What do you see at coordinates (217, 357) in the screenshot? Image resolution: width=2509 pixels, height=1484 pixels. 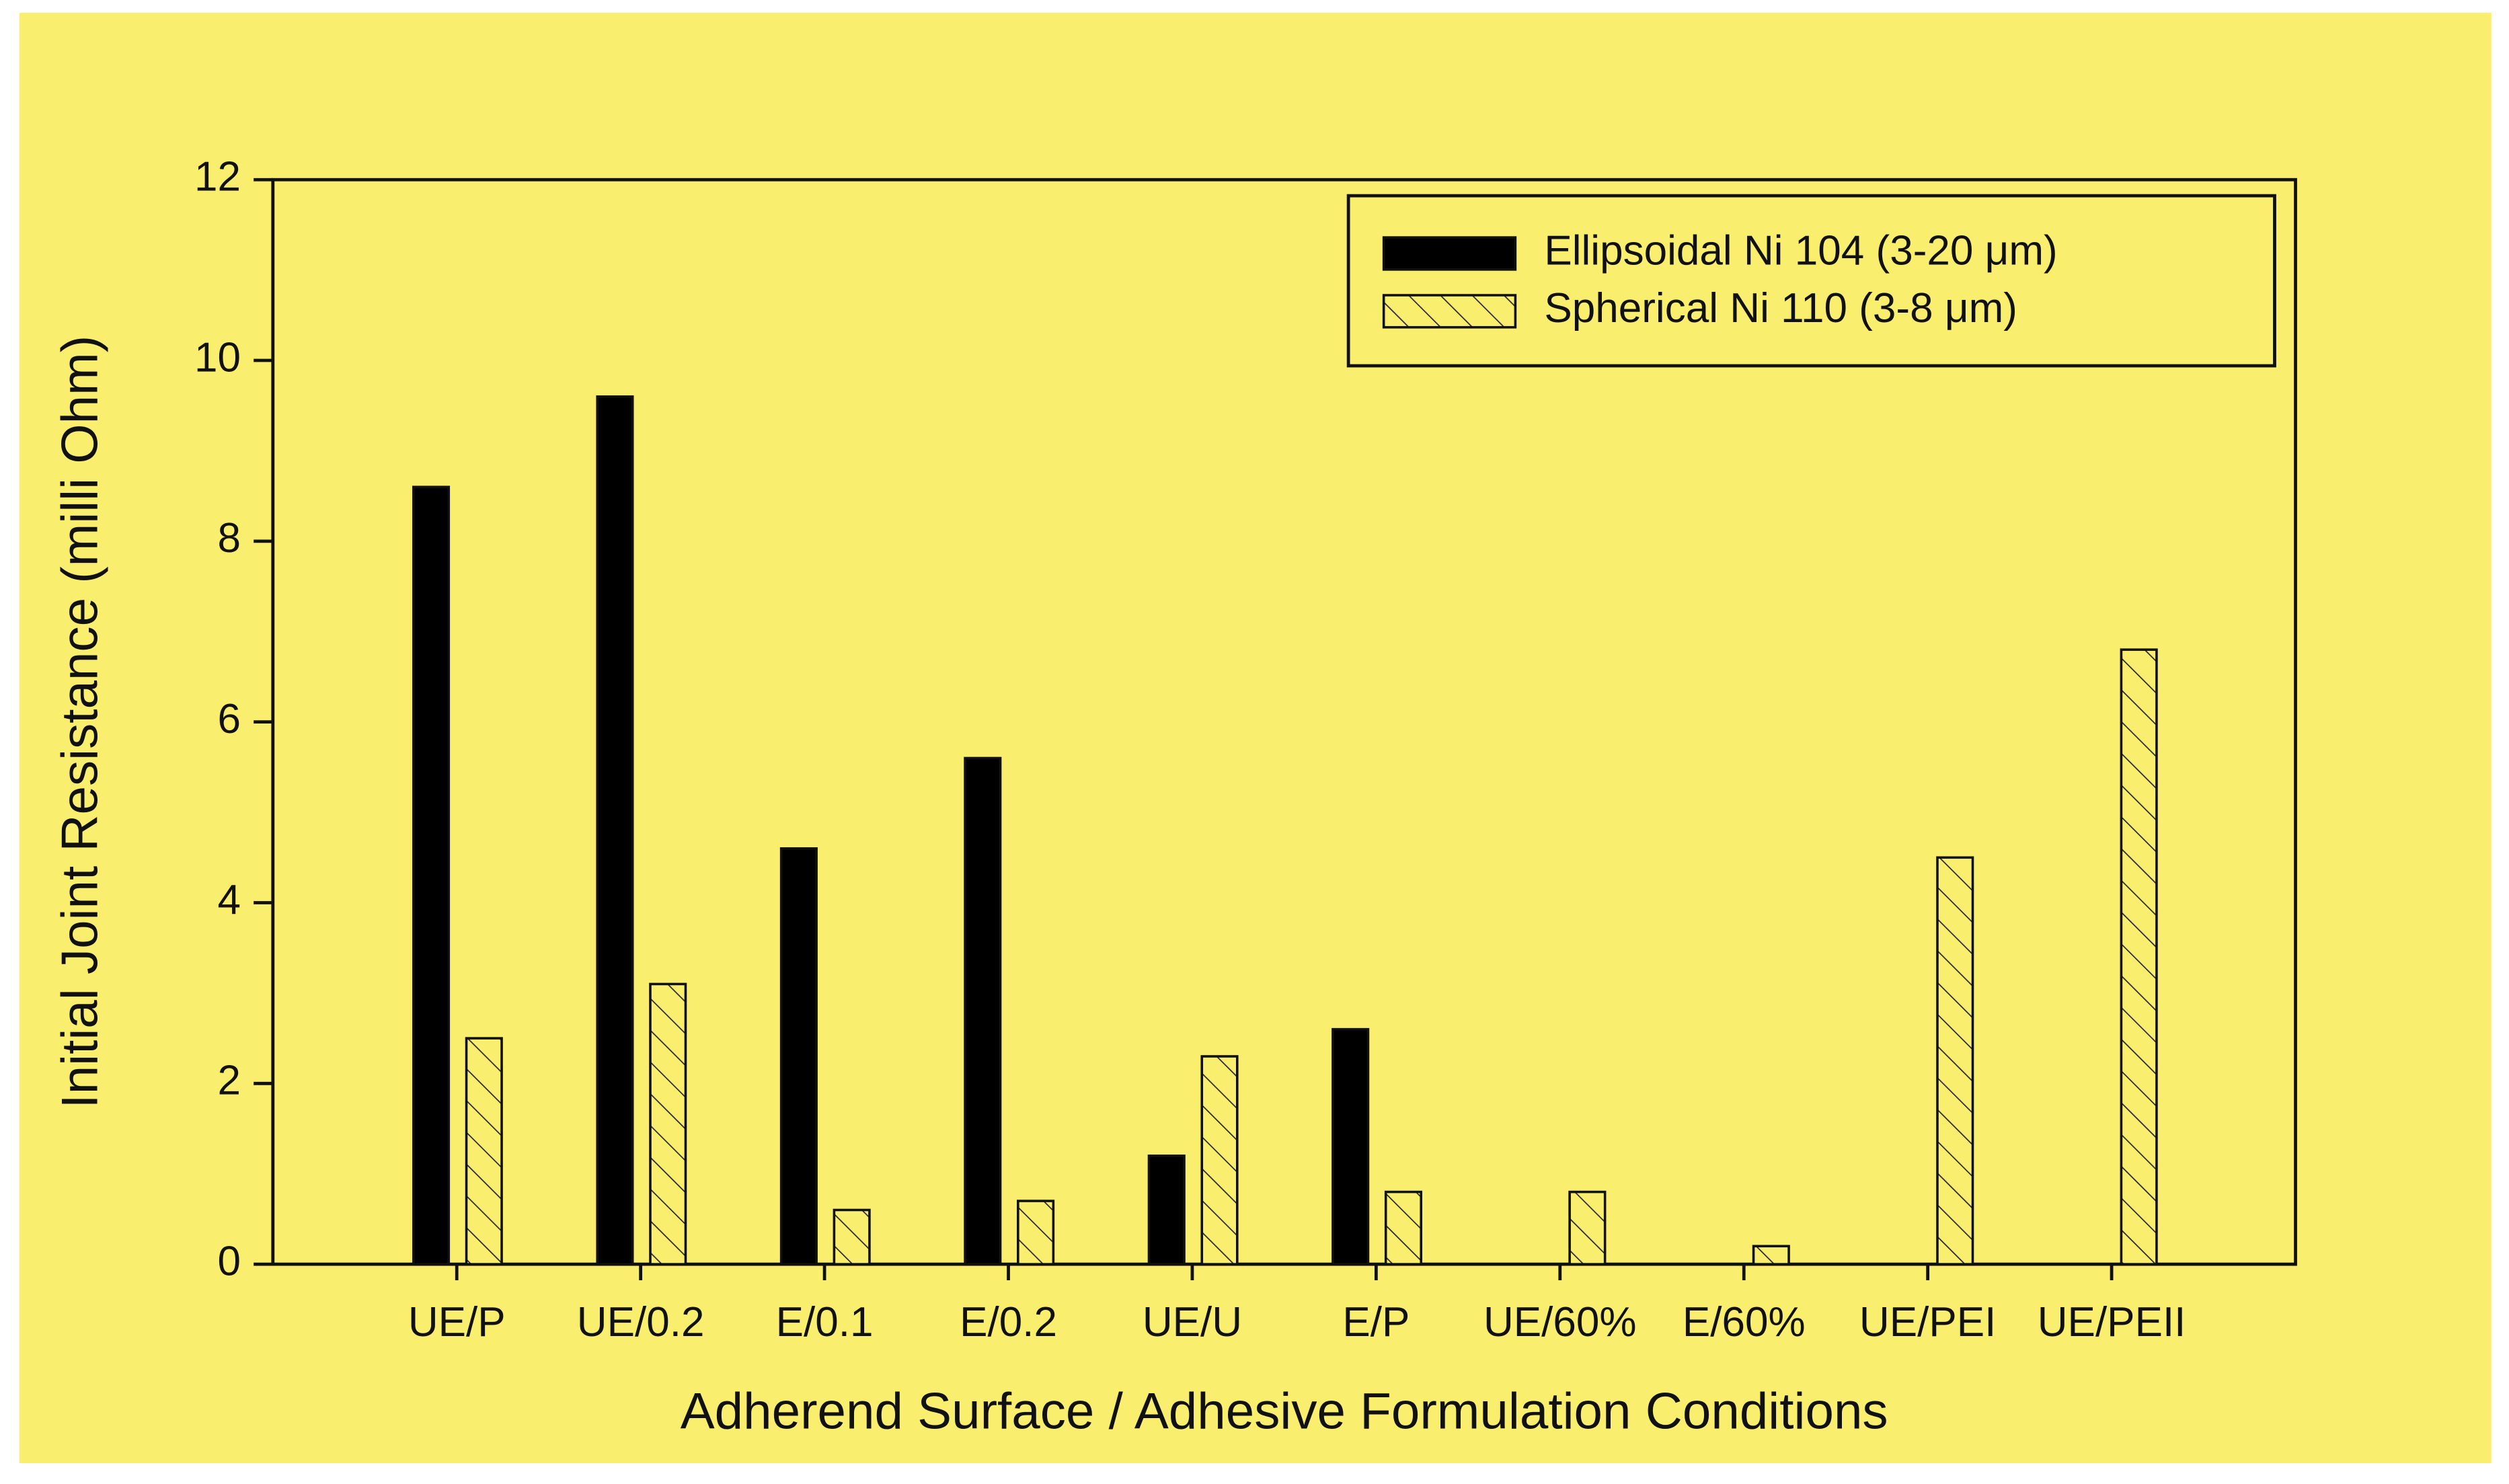 I see `y-tick-label: 10` at bounding box center [217, 357].